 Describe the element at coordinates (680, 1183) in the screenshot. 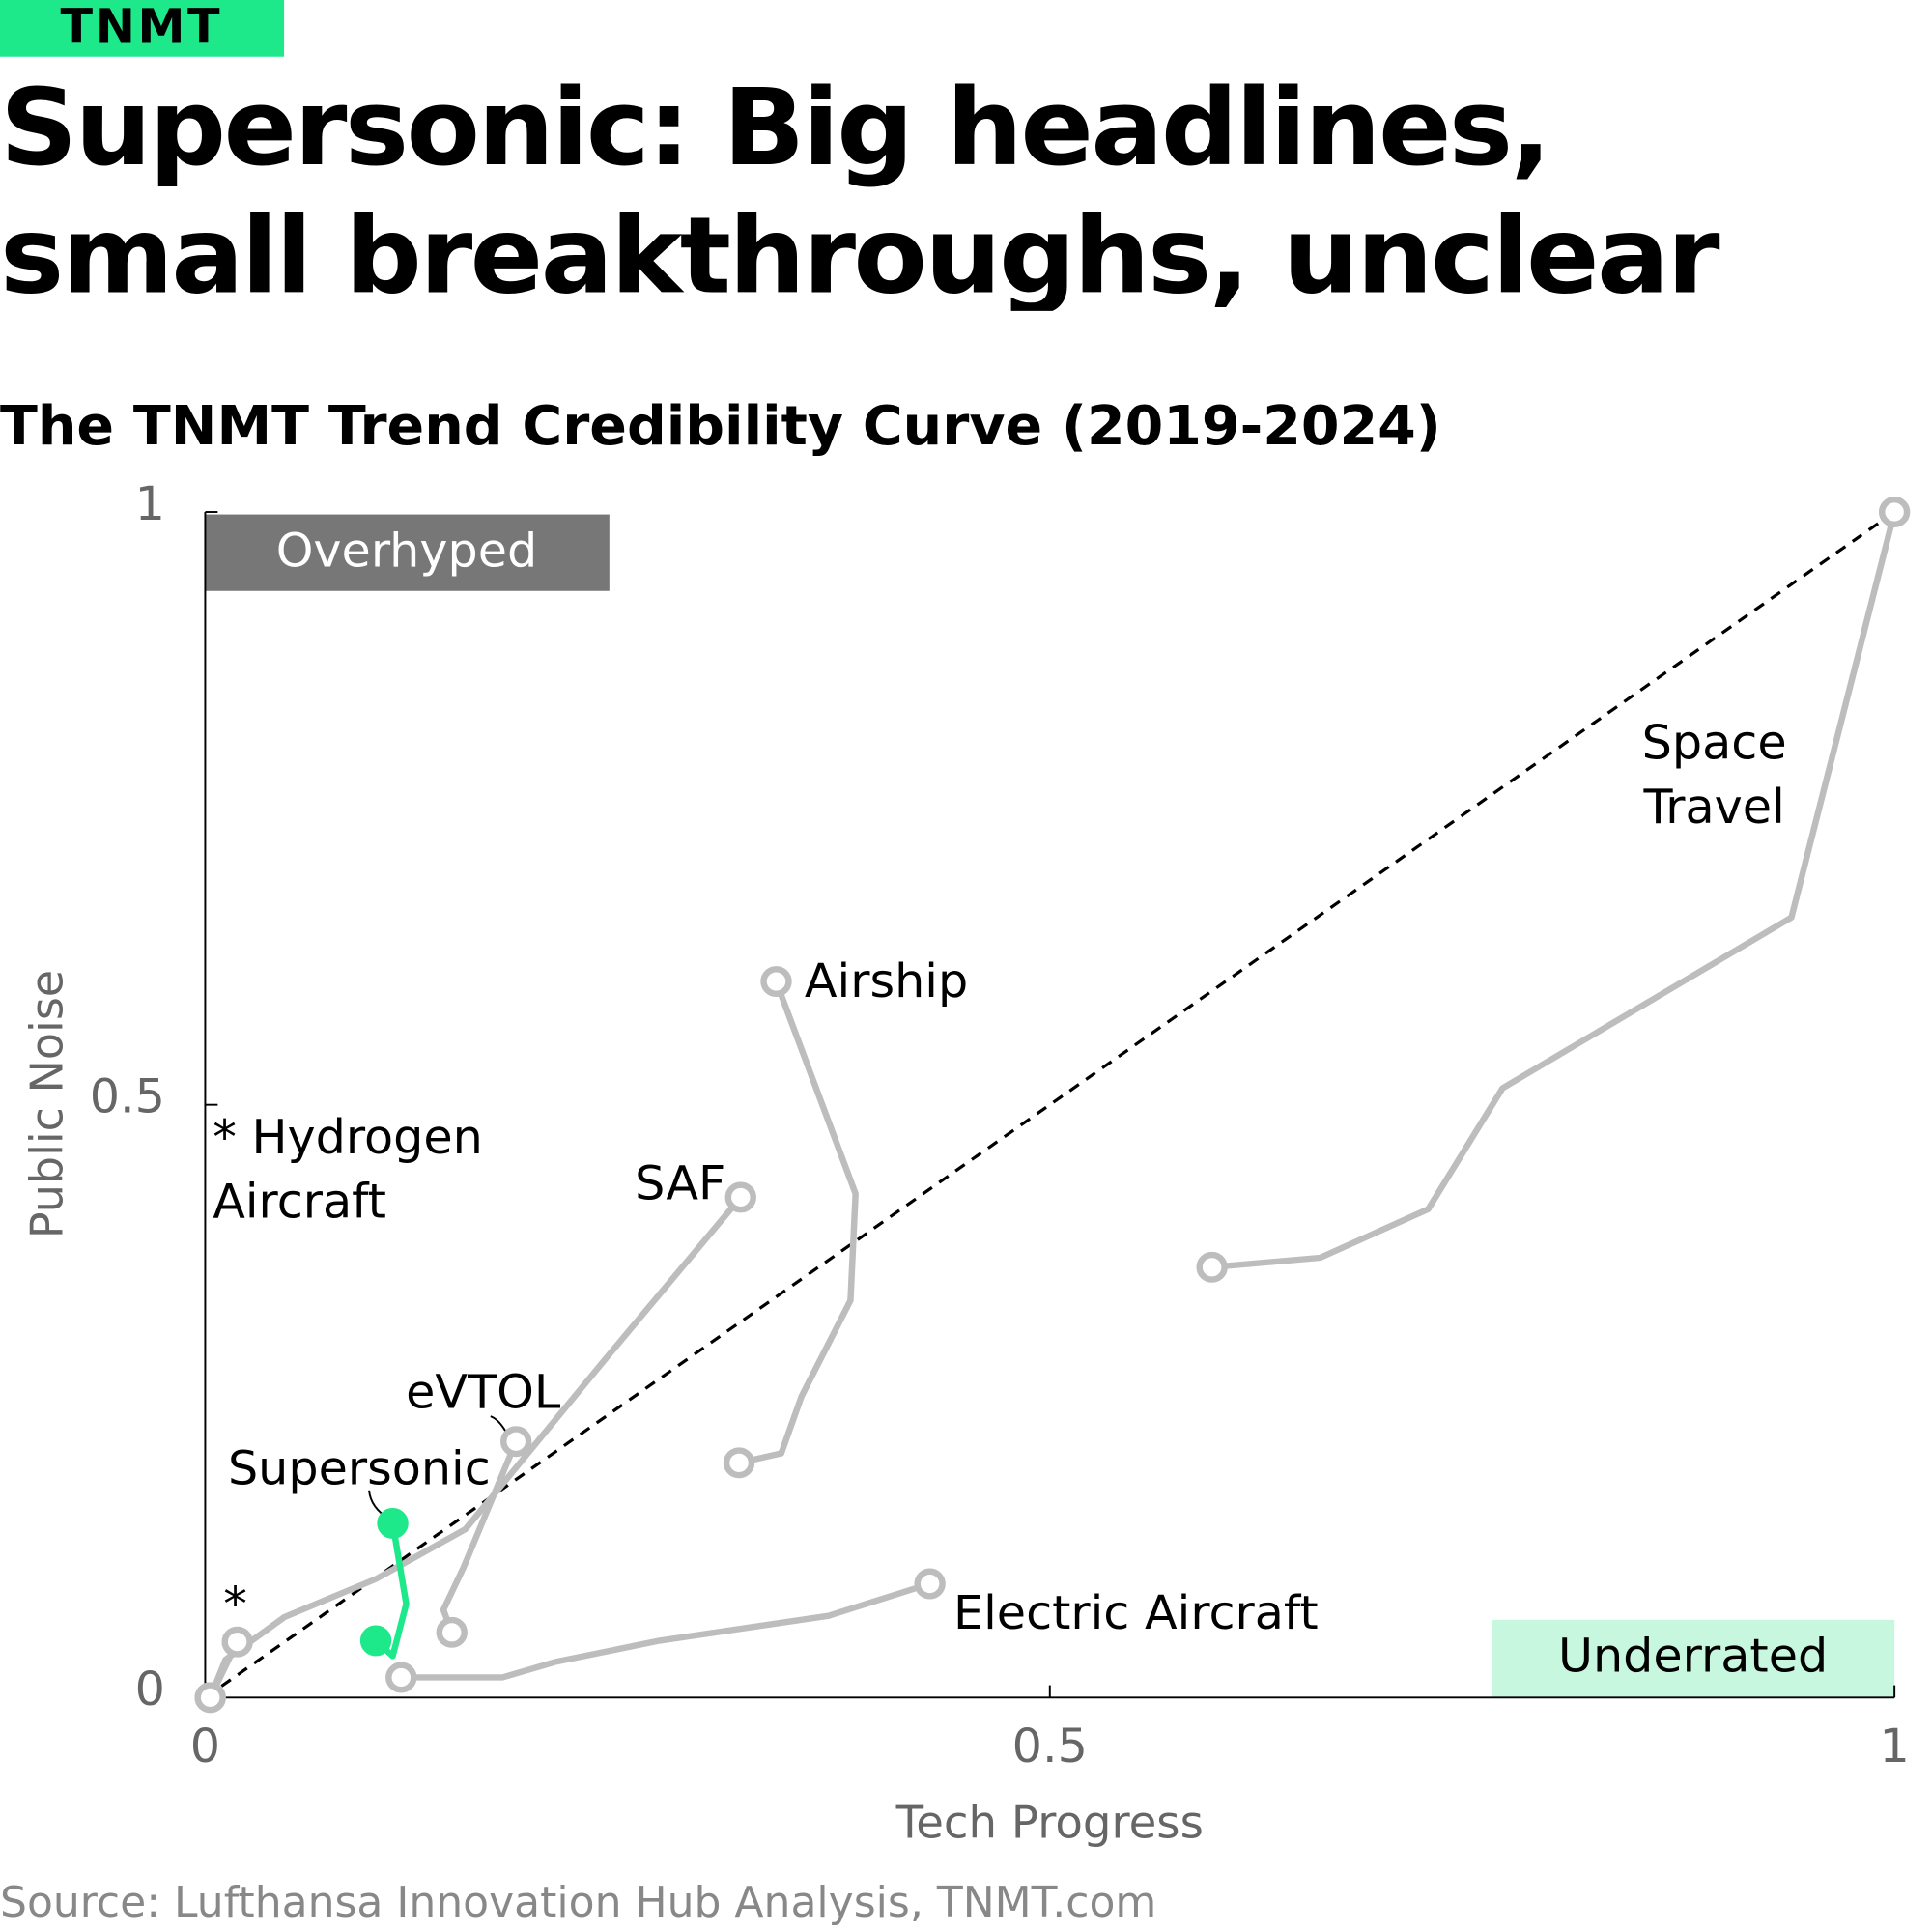

I see `series-label: SAF` at that location.